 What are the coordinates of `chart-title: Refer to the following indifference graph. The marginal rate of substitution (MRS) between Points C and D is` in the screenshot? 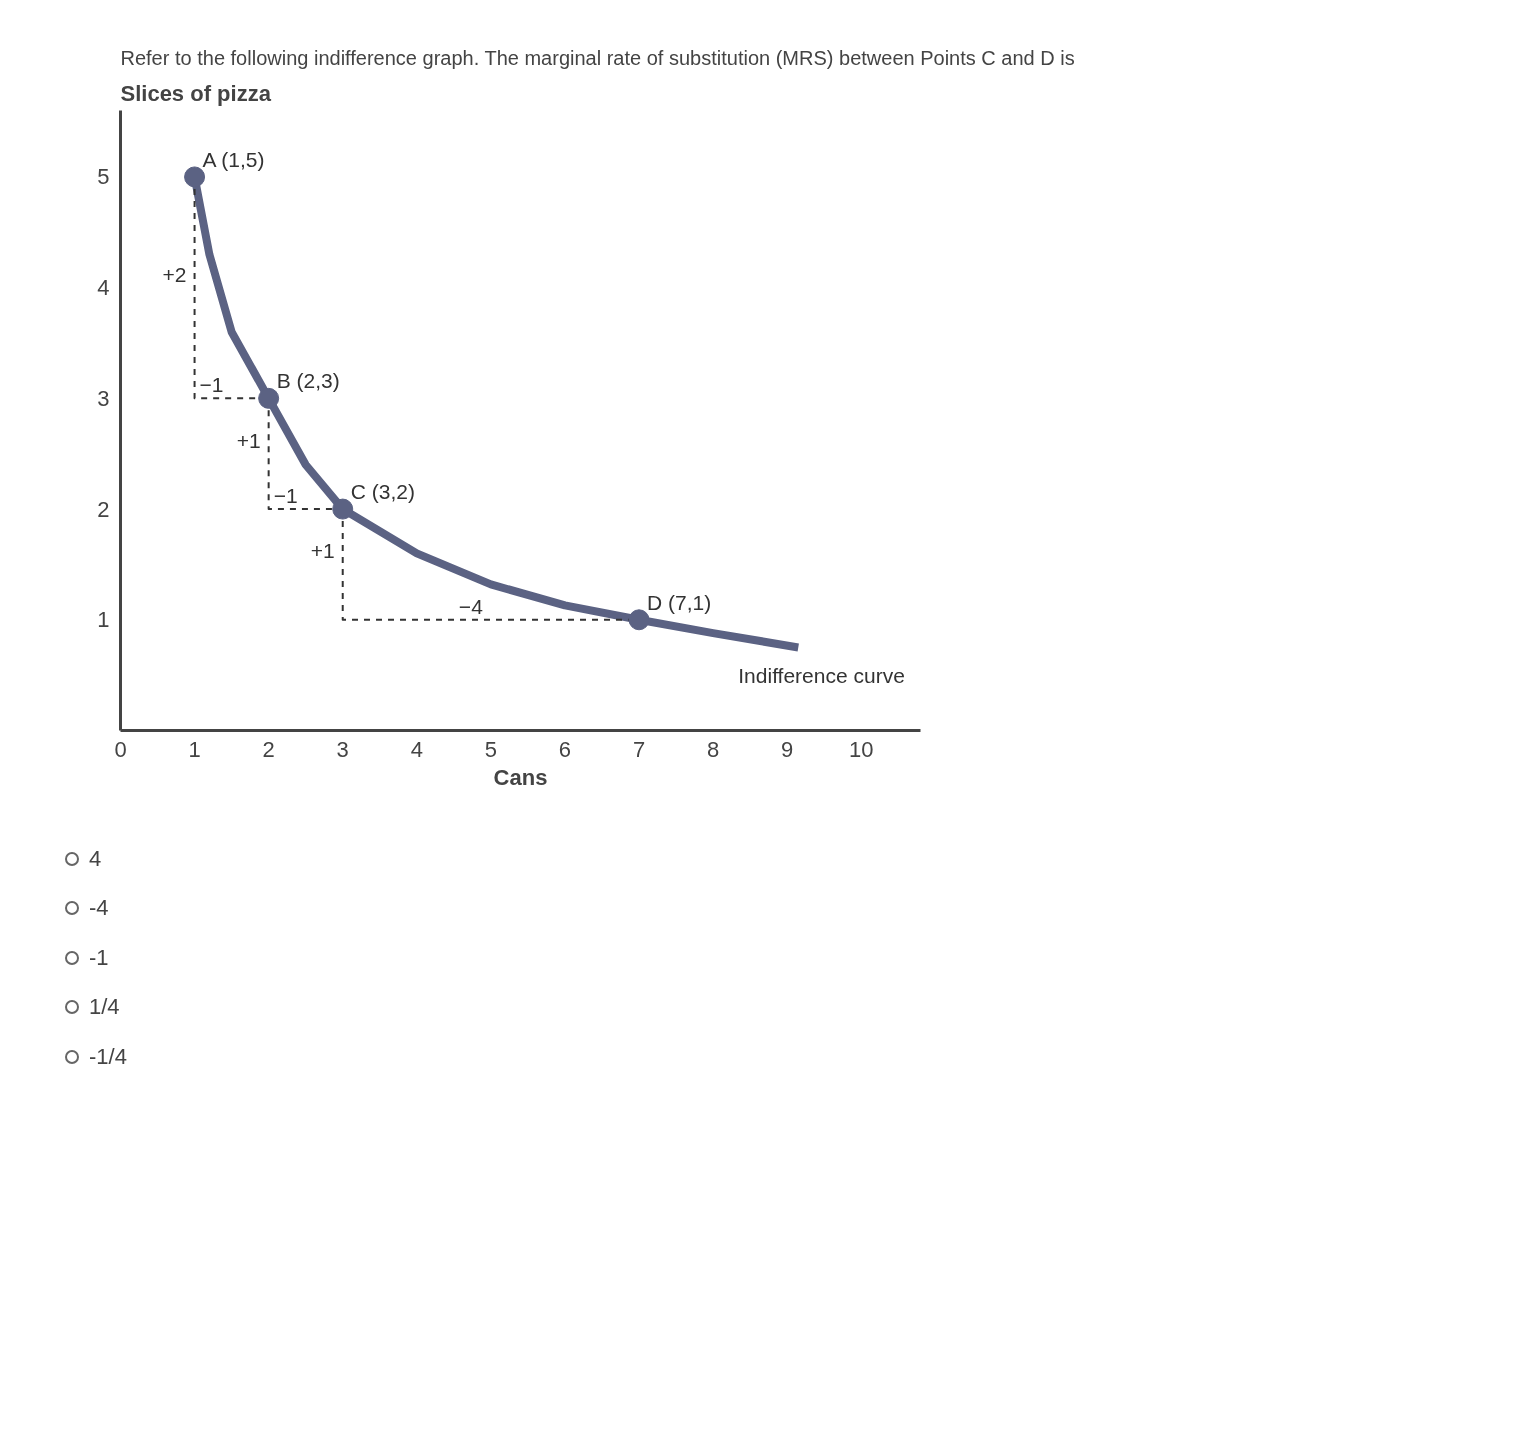 It's located at (597, 57).